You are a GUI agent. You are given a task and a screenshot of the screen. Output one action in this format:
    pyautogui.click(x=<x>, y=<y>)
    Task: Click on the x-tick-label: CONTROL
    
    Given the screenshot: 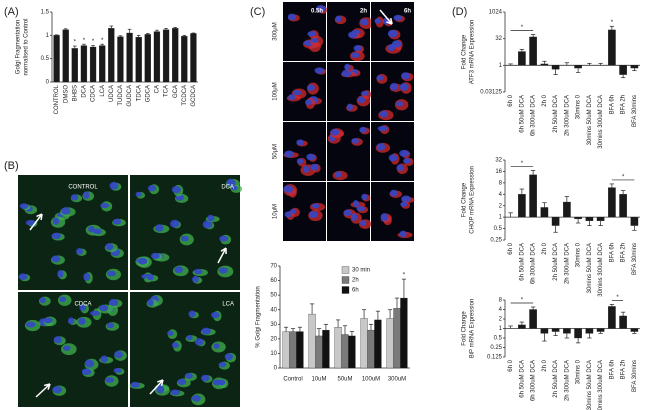 What is the action you would take?
    pyautogui.click(x=57, y=99)
    